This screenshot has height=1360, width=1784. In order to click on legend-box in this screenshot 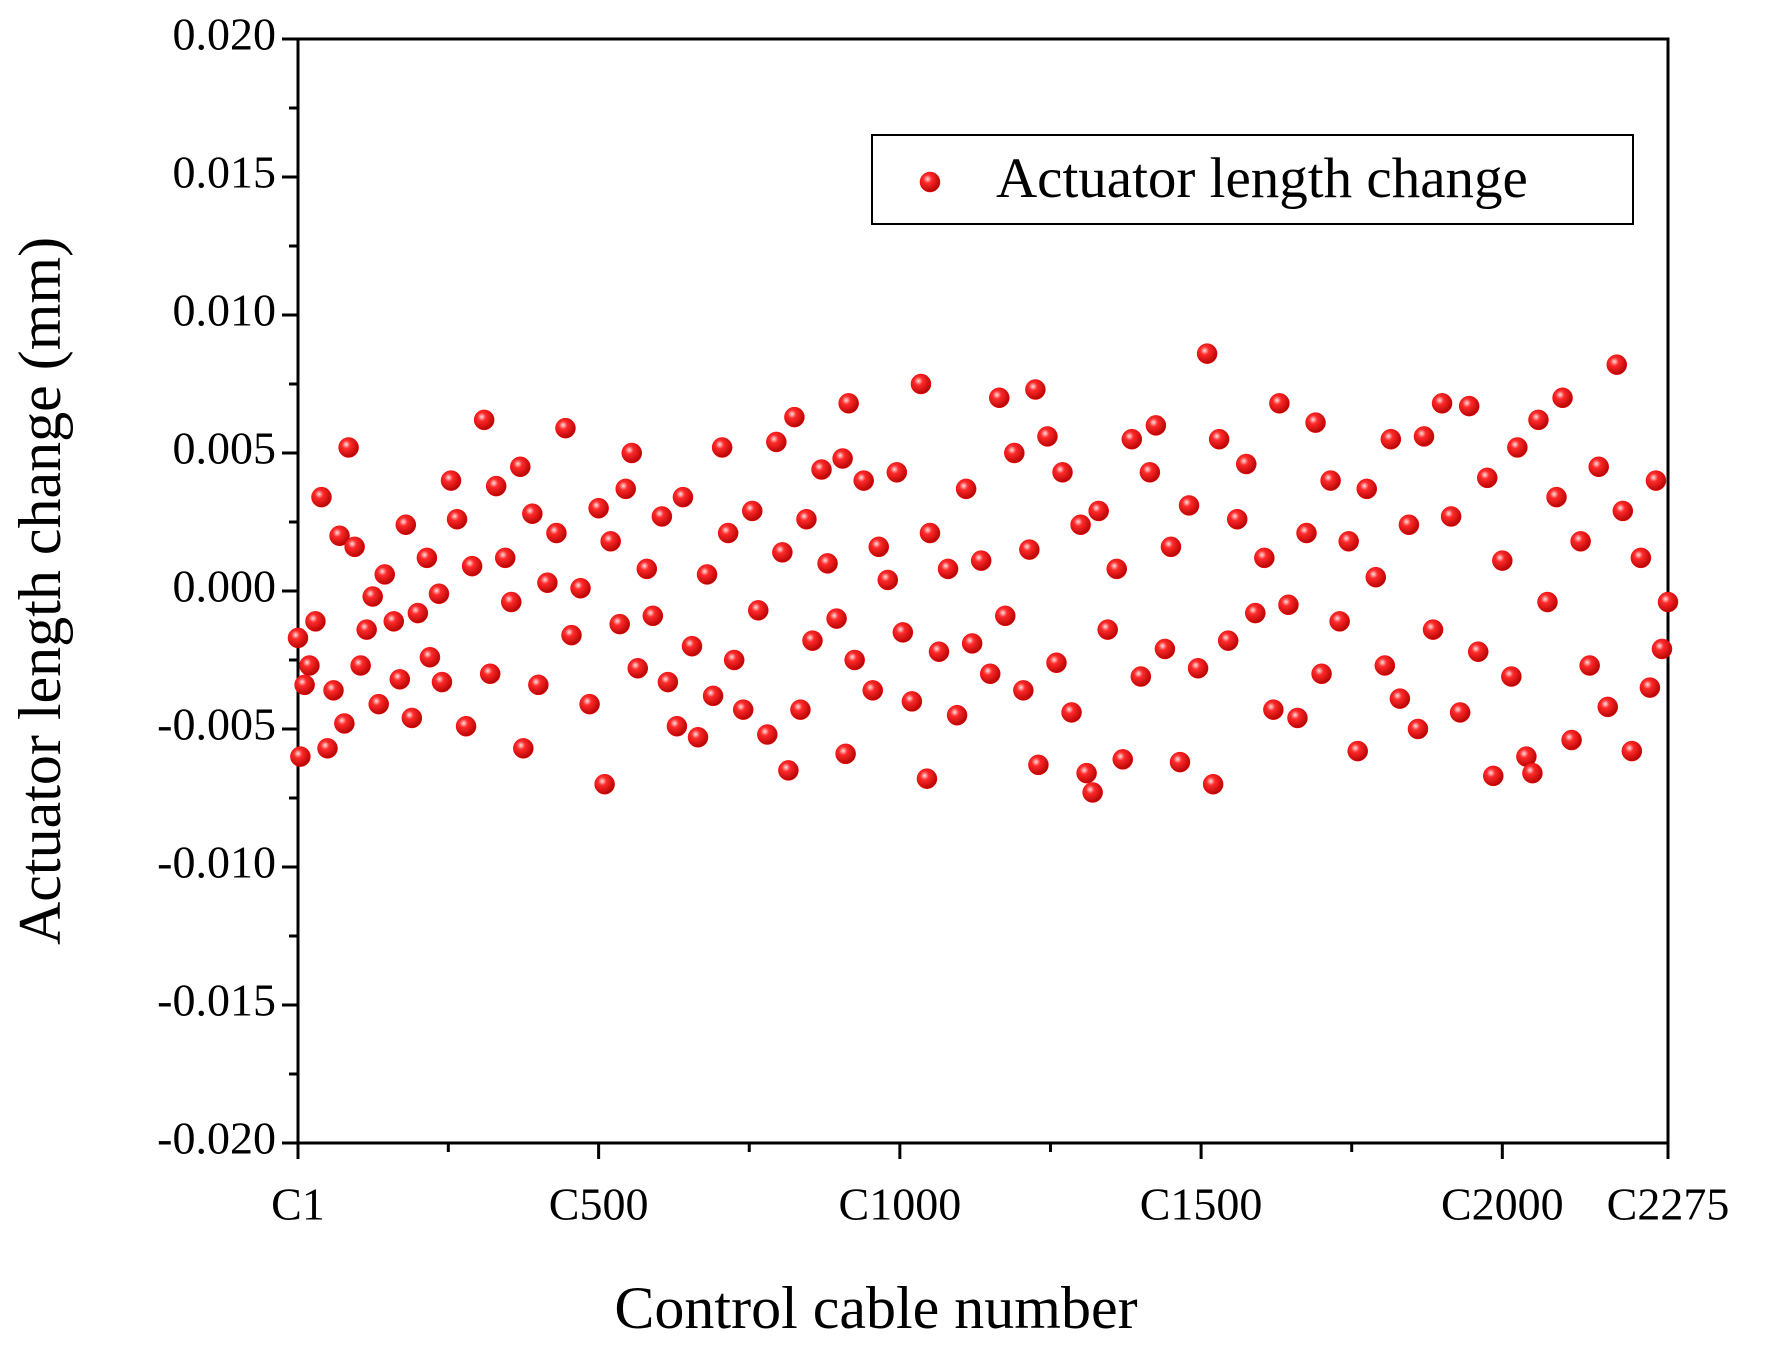, I will do `click(1252, 179)`.